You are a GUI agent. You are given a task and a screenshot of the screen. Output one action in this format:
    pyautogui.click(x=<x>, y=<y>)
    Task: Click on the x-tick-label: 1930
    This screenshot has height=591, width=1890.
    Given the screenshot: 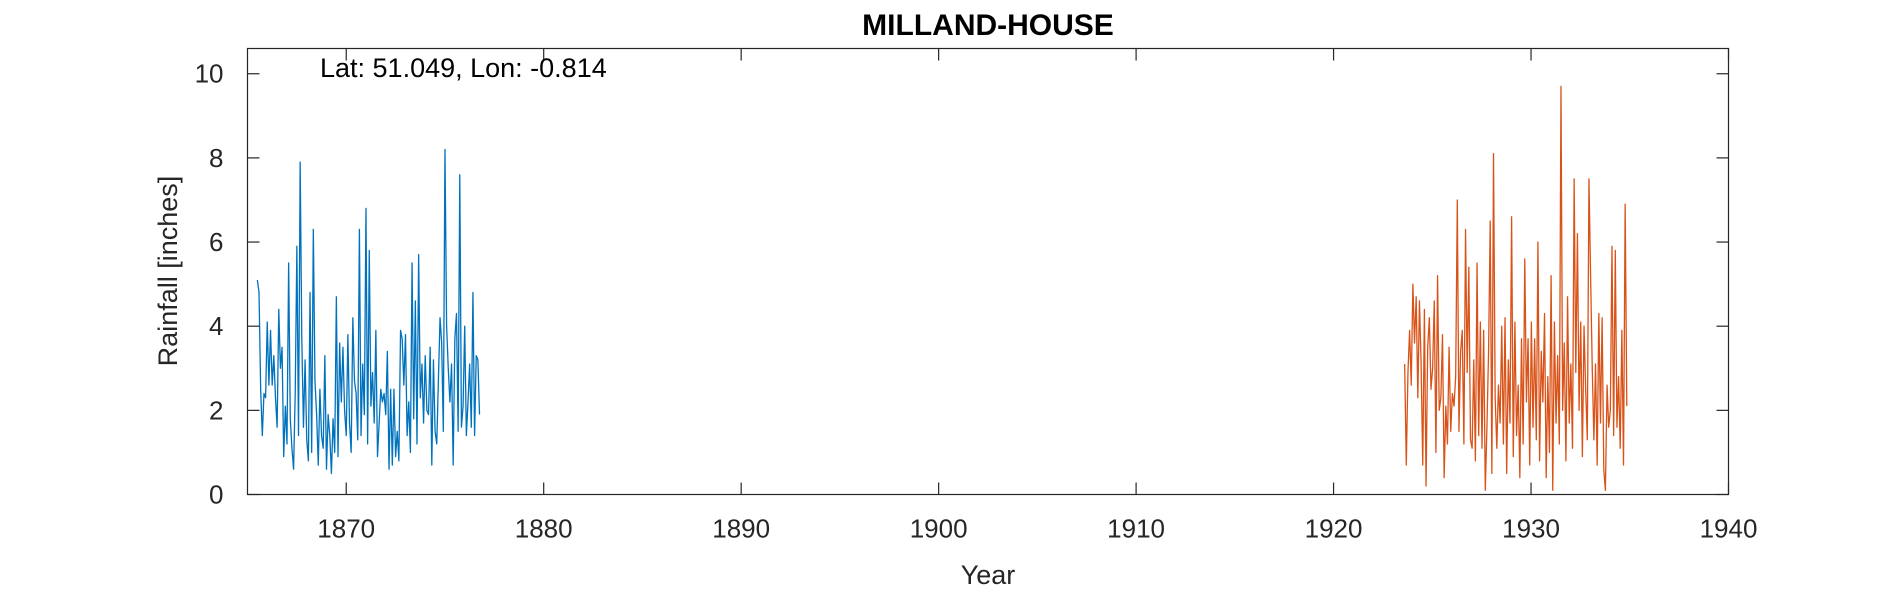 What is the action you would take?
    pyautogui.click(x=1531, y=529)
    